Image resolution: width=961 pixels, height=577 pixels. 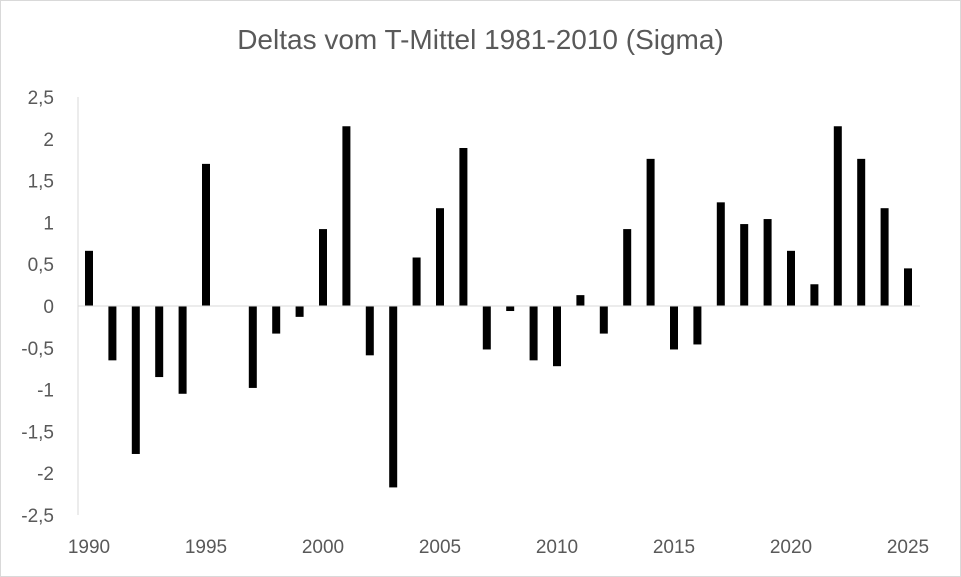 I want to click on bar-1993, so click(x=159, y=342).